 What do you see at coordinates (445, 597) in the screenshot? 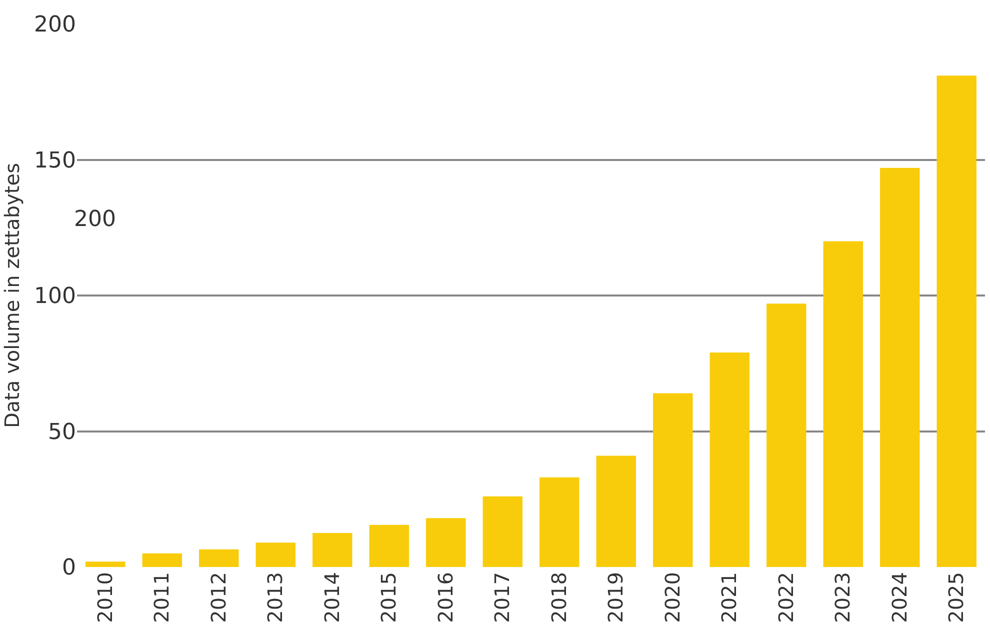
I see `x-tick-label: 2016` at bounding box center [445, 597].